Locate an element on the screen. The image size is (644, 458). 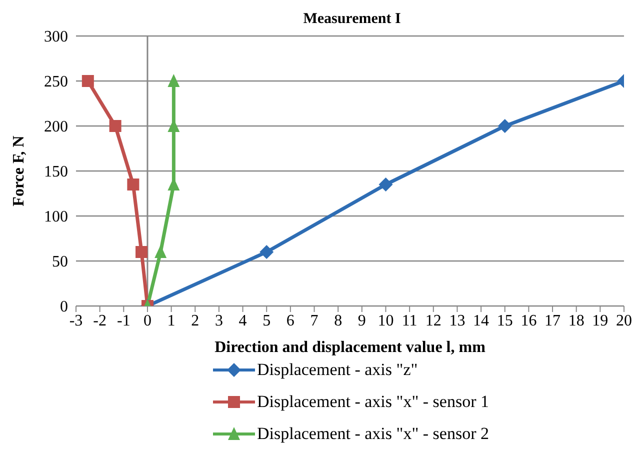
x-axis-title: Direction and displacement value l, mm is located at coordinates (350, 347).